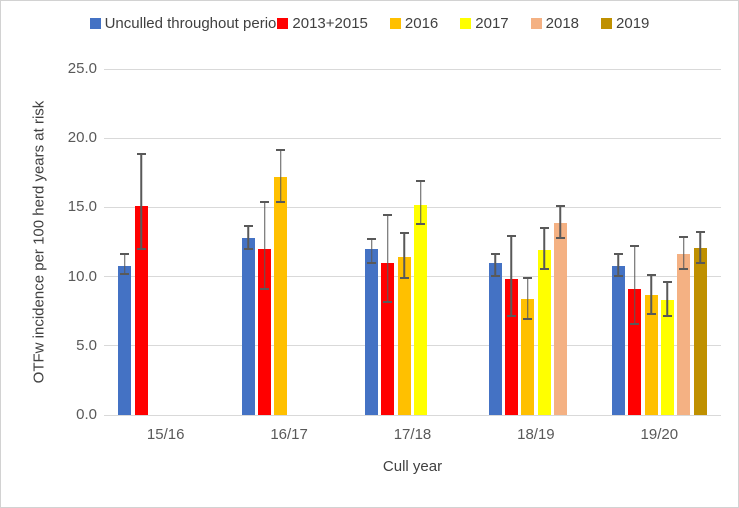 The width and height of the screenshot is (739, 508). I want to click on x-axis-title: Cull year, so click(412, 466).